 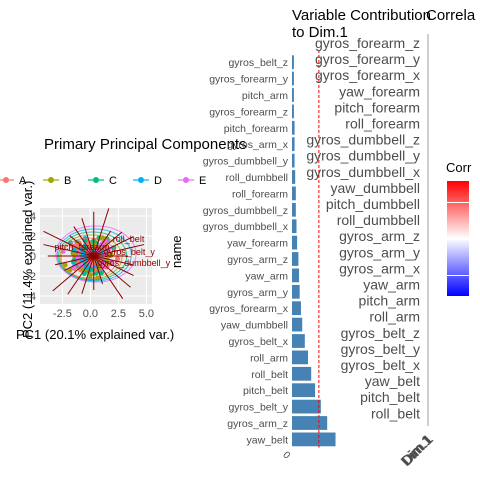 What do you see at coordinates (33, 257) in the screenshot?
I see `pca-y-tick: 0` at bounding box center [33, 257].